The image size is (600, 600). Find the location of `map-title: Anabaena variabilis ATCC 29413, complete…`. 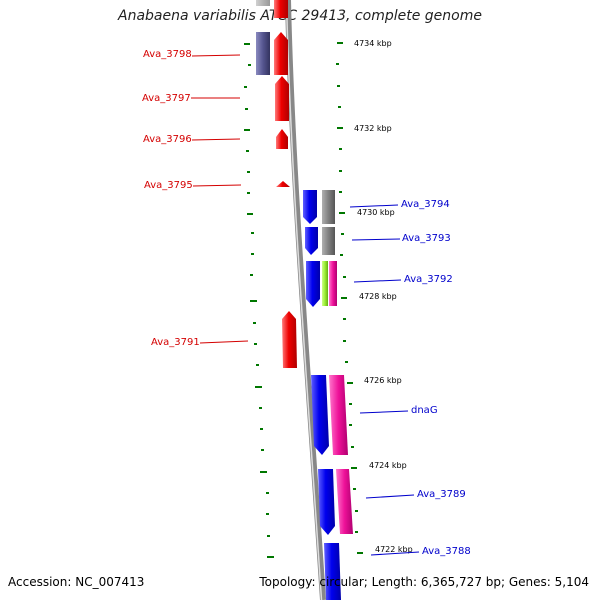

map-title: Anabaena variabilis ATCC 29413, complete… is located at coordinates (300, 16).